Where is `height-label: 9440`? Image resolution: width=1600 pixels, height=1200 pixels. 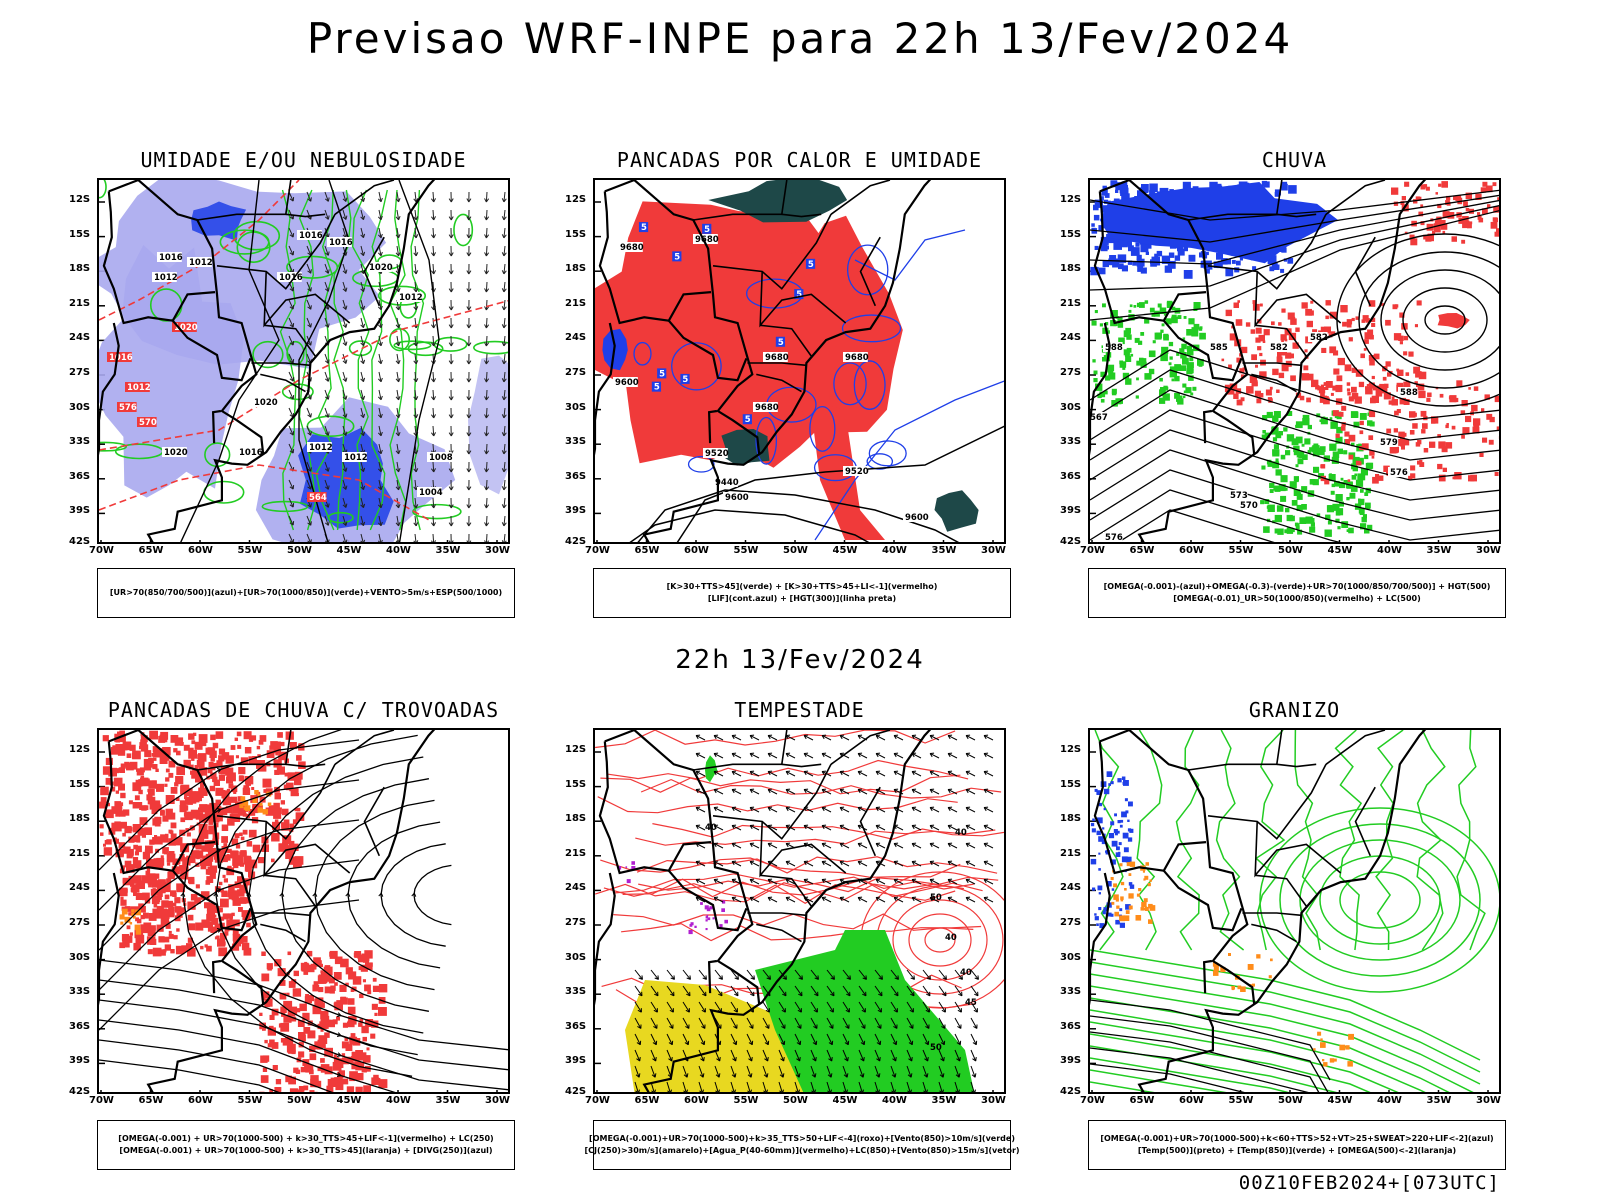
height-label: 9440 is located at coordinates (727, 483).